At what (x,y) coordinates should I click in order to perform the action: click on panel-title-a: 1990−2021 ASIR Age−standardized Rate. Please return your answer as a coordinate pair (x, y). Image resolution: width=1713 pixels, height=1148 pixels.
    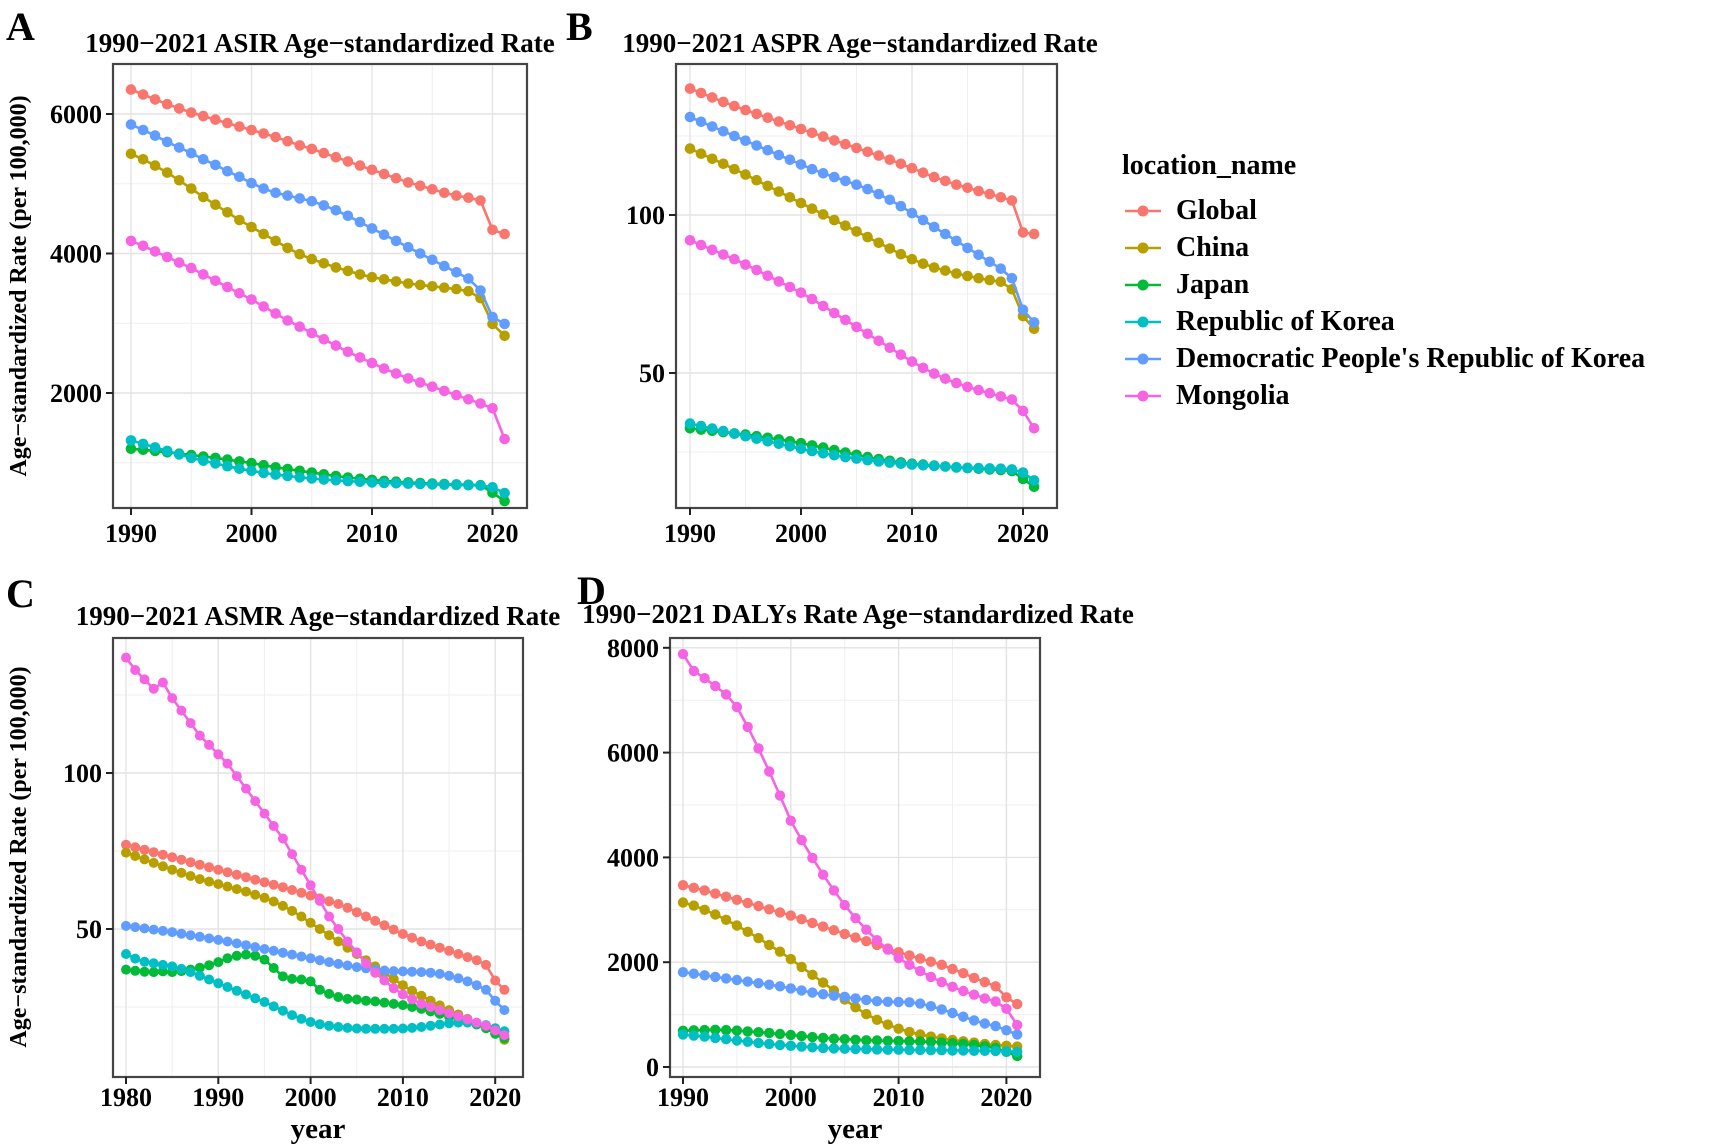
    Looking at the image, I should click on (320, 43).